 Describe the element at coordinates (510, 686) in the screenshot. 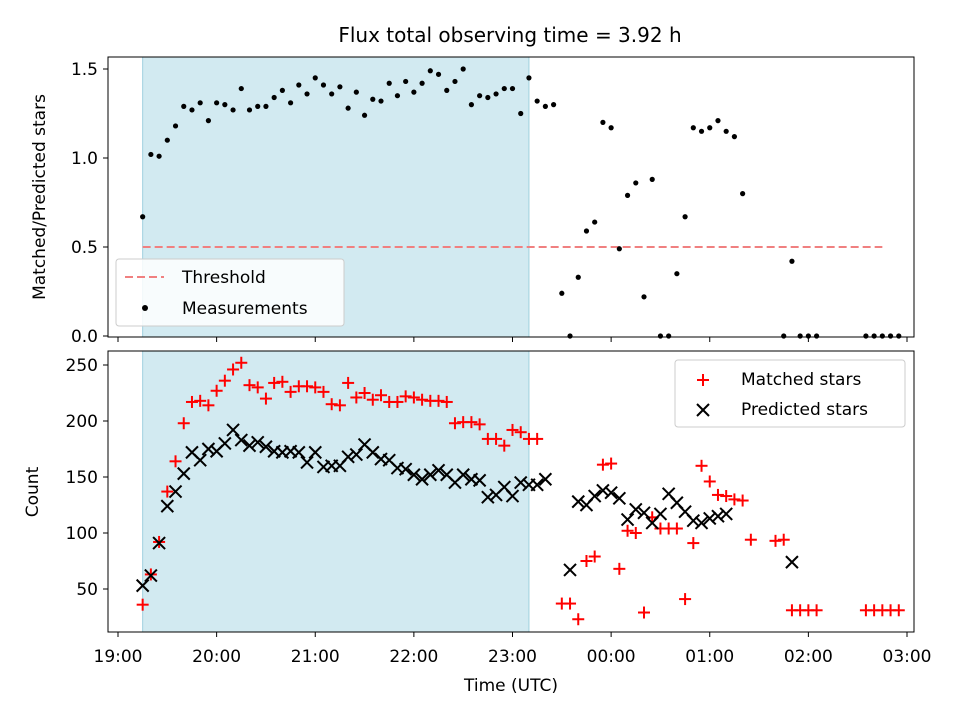

I see `x-axis-label: Time (UTC)` at that location.